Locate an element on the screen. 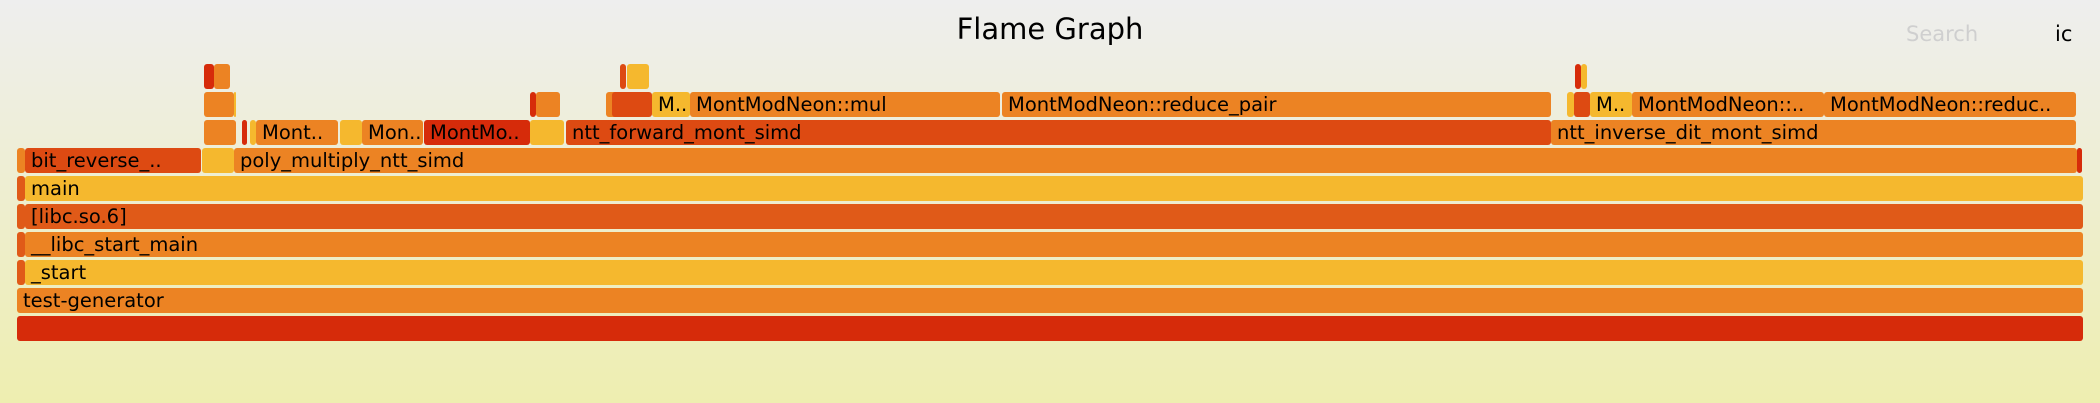 The height and width of the screenshot is (403, 2100). flame-frame-label: MontMo.. is located at coordinates (475, 132).